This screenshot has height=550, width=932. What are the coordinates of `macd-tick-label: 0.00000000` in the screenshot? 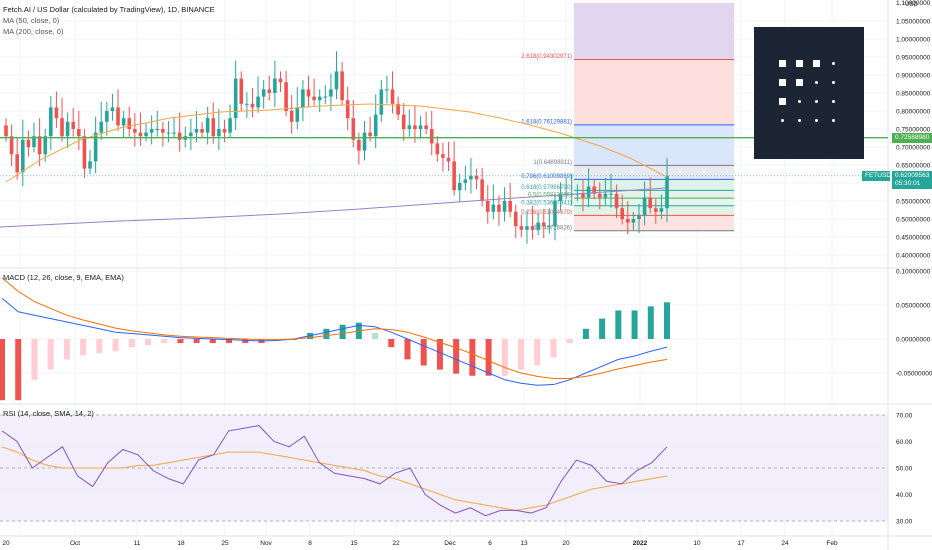 It's located at (913, 340).